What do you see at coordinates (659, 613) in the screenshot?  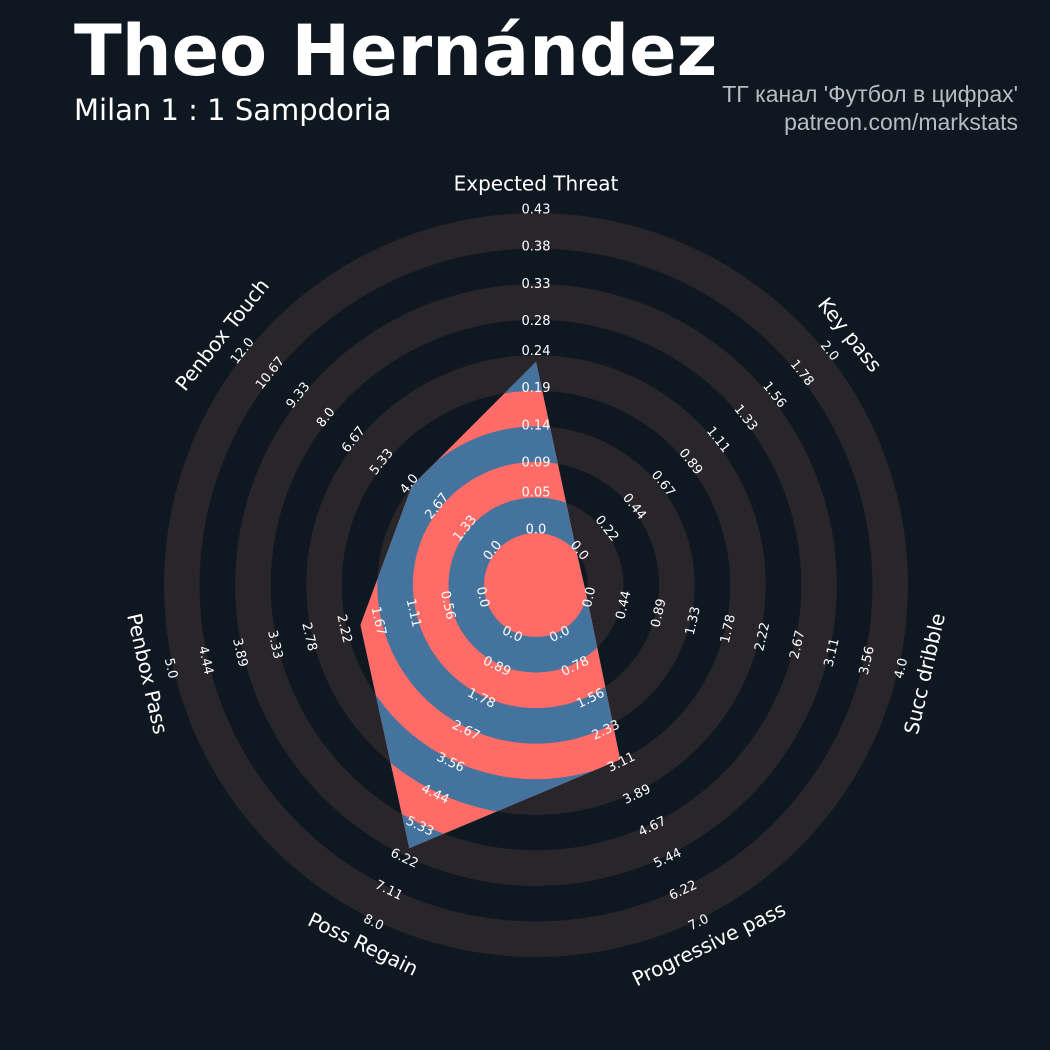 I see `tick-label: 0.89` at bounding box center [659, 613].